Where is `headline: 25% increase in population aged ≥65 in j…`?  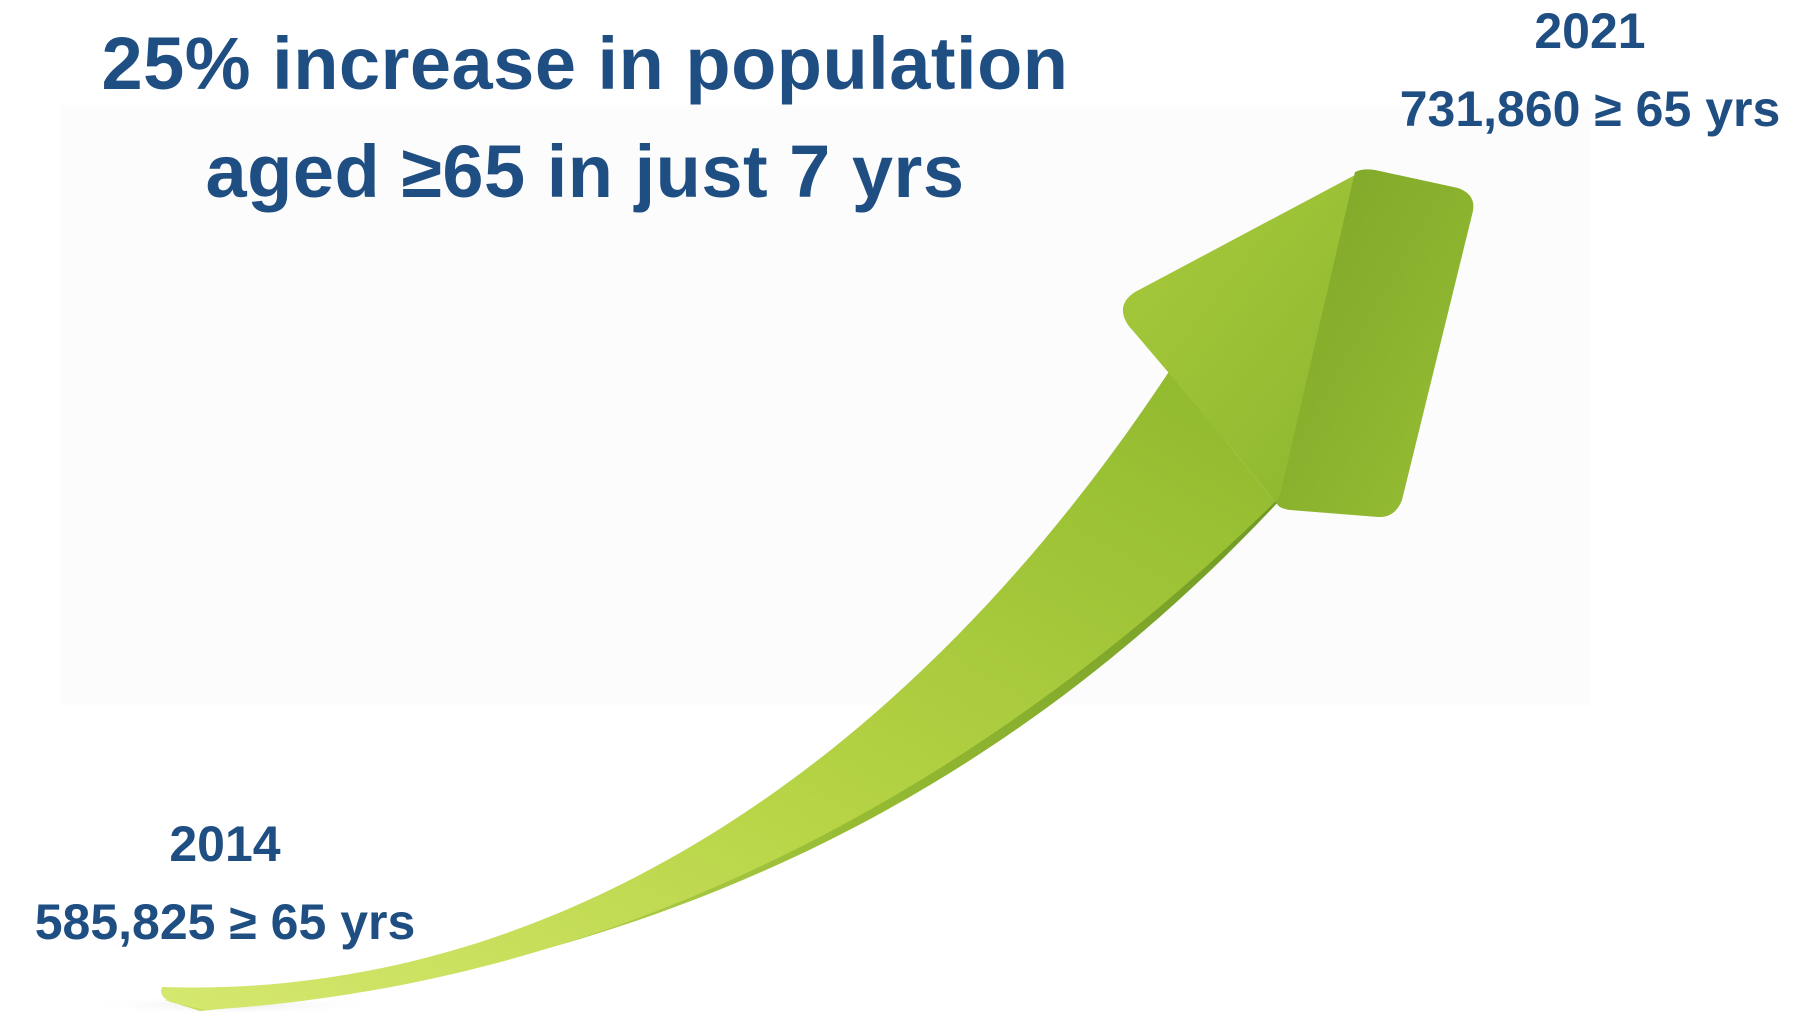
headline: 25% increase in population aged ≥65 in j… is located at coordinates (585, 118).